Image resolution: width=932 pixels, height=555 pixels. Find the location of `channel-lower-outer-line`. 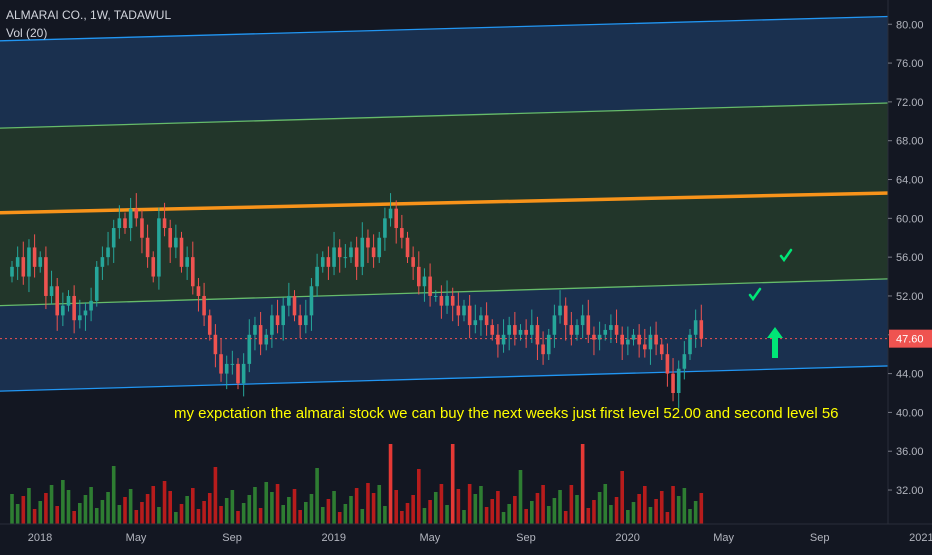

channel-lower-outer-line is located at coordinates (444, 378).